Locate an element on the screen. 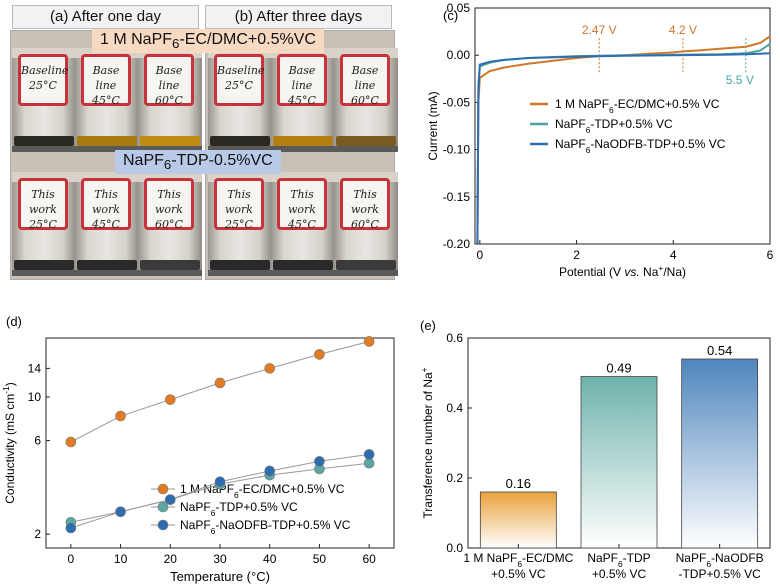 The height and width of the screenshot is (584, 780). vial-thiswork-day3-3: This work 60°C is located at coordinates (366, 224).